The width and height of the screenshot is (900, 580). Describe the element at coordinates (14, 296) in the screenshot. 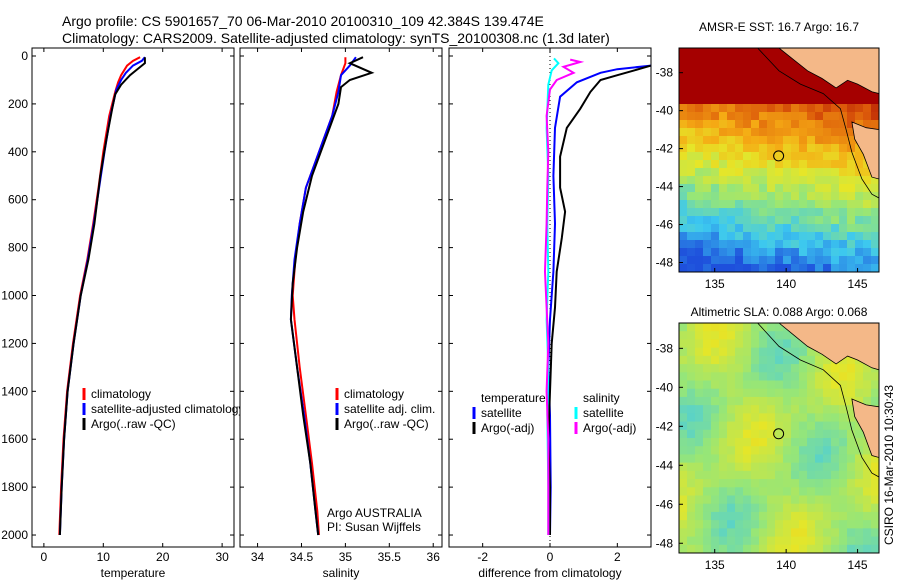

I see `temperature-ytick-label: 1000` at that location.